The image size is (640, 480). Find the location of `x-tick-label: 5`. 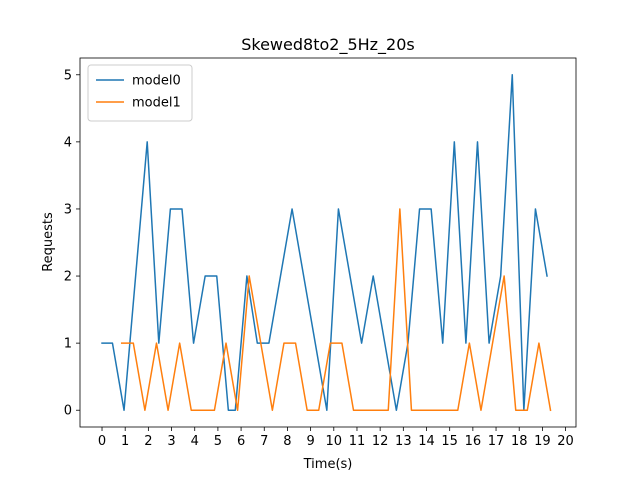

x-tick-label: 5 is located at coordinates (218, 441).